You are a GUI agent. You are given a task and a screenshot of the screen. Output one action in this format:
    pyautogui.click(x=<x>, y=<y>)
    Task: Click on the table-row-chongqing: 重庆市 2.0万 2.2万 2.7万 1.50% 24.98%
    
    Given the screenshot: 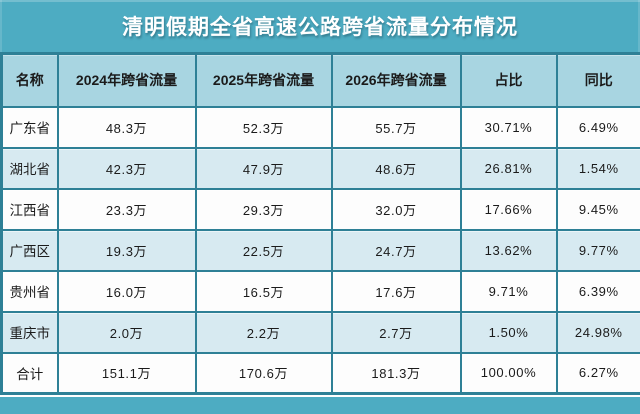 What is the action you would take?
    pyautogui.click(x=320, y=332)
    